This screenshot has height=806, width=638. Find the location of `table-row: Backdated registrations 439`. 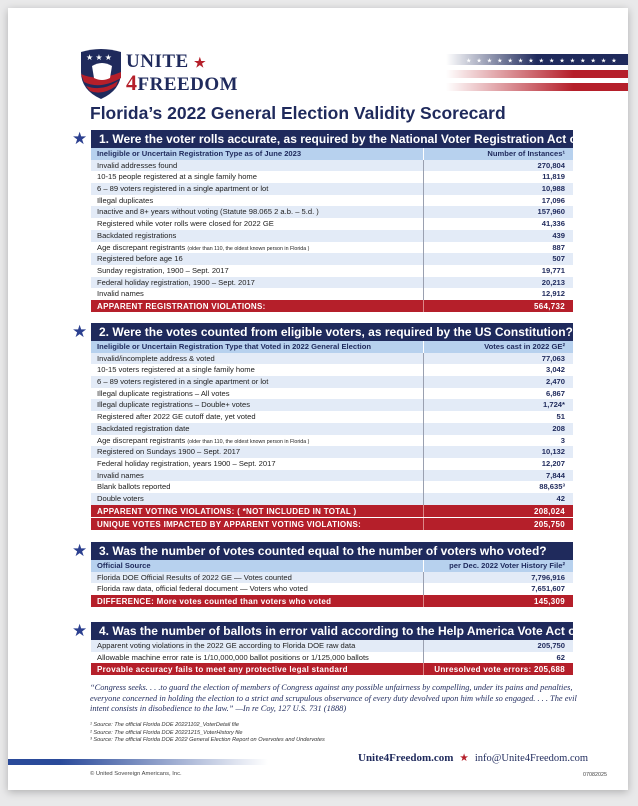

table-row: Backdated registrations 439 is located at coordinates (332, 235).